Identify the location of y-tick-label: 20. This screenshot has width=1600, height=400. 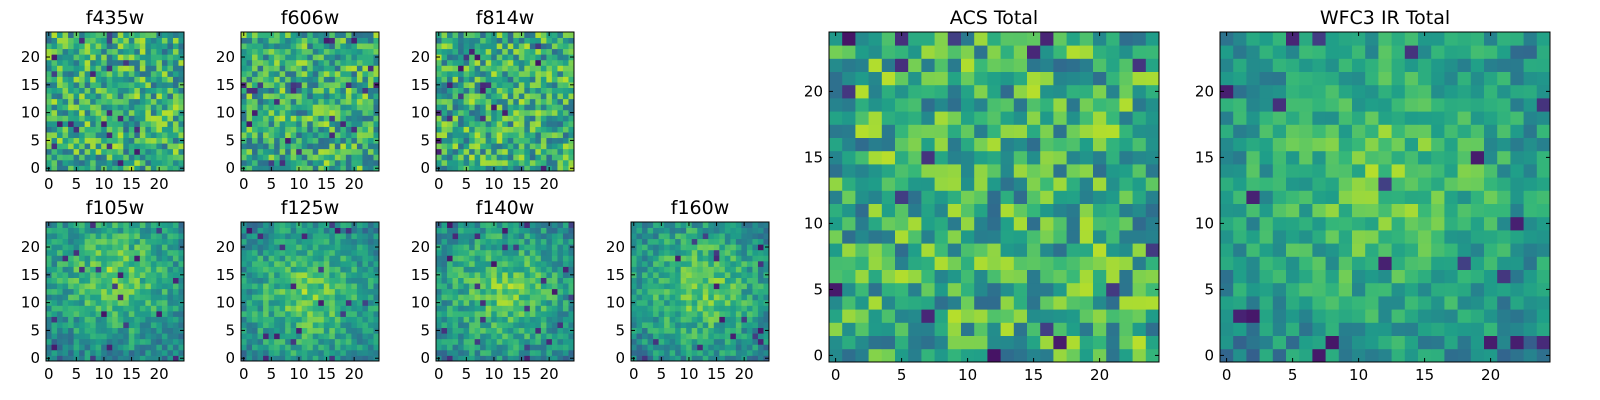
(615, 247).